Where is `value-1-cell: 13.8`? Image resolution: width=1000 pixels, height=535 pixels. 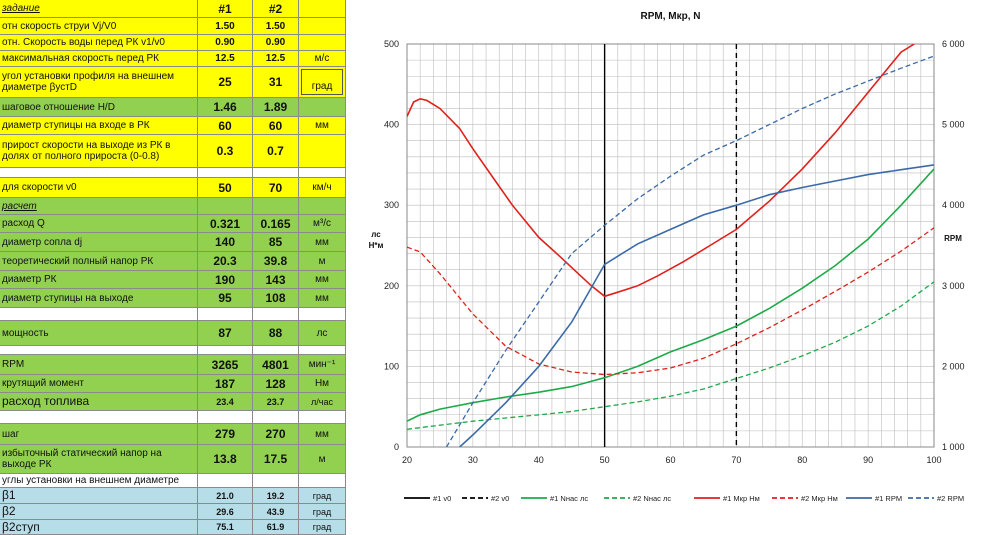 value-1-cell: 13.8 is located at coordinates (225, 459).